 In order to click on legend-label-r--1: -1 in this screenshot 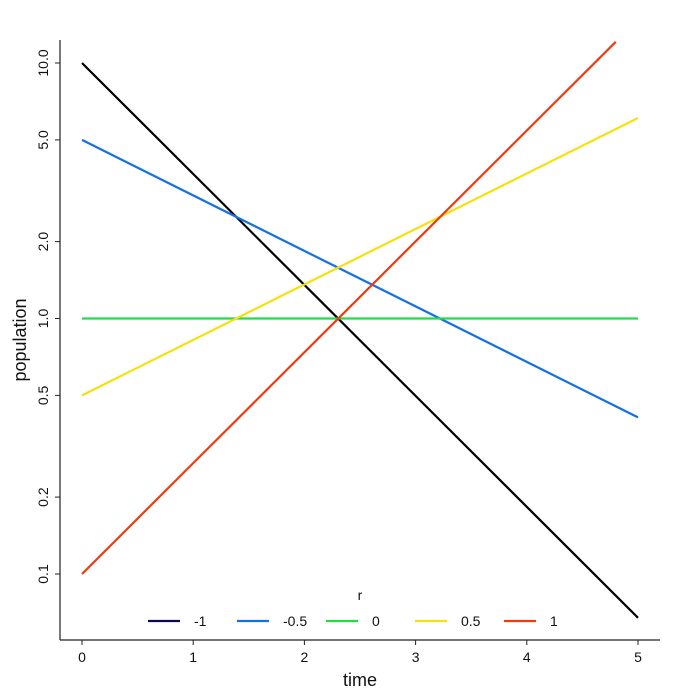, I will do `click(200, 621)`.